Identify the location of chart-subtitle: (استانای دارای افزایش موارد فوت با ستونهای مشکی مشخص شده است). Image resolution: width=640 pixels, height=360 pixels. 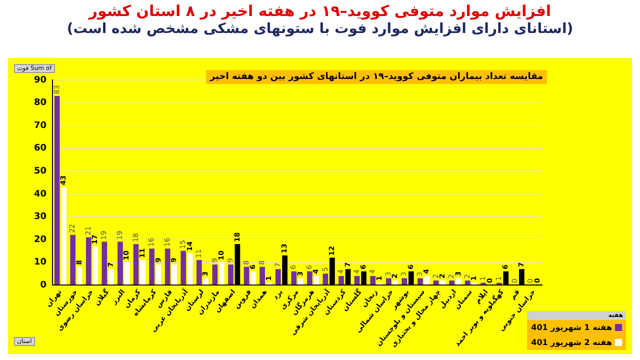
(320, 29).